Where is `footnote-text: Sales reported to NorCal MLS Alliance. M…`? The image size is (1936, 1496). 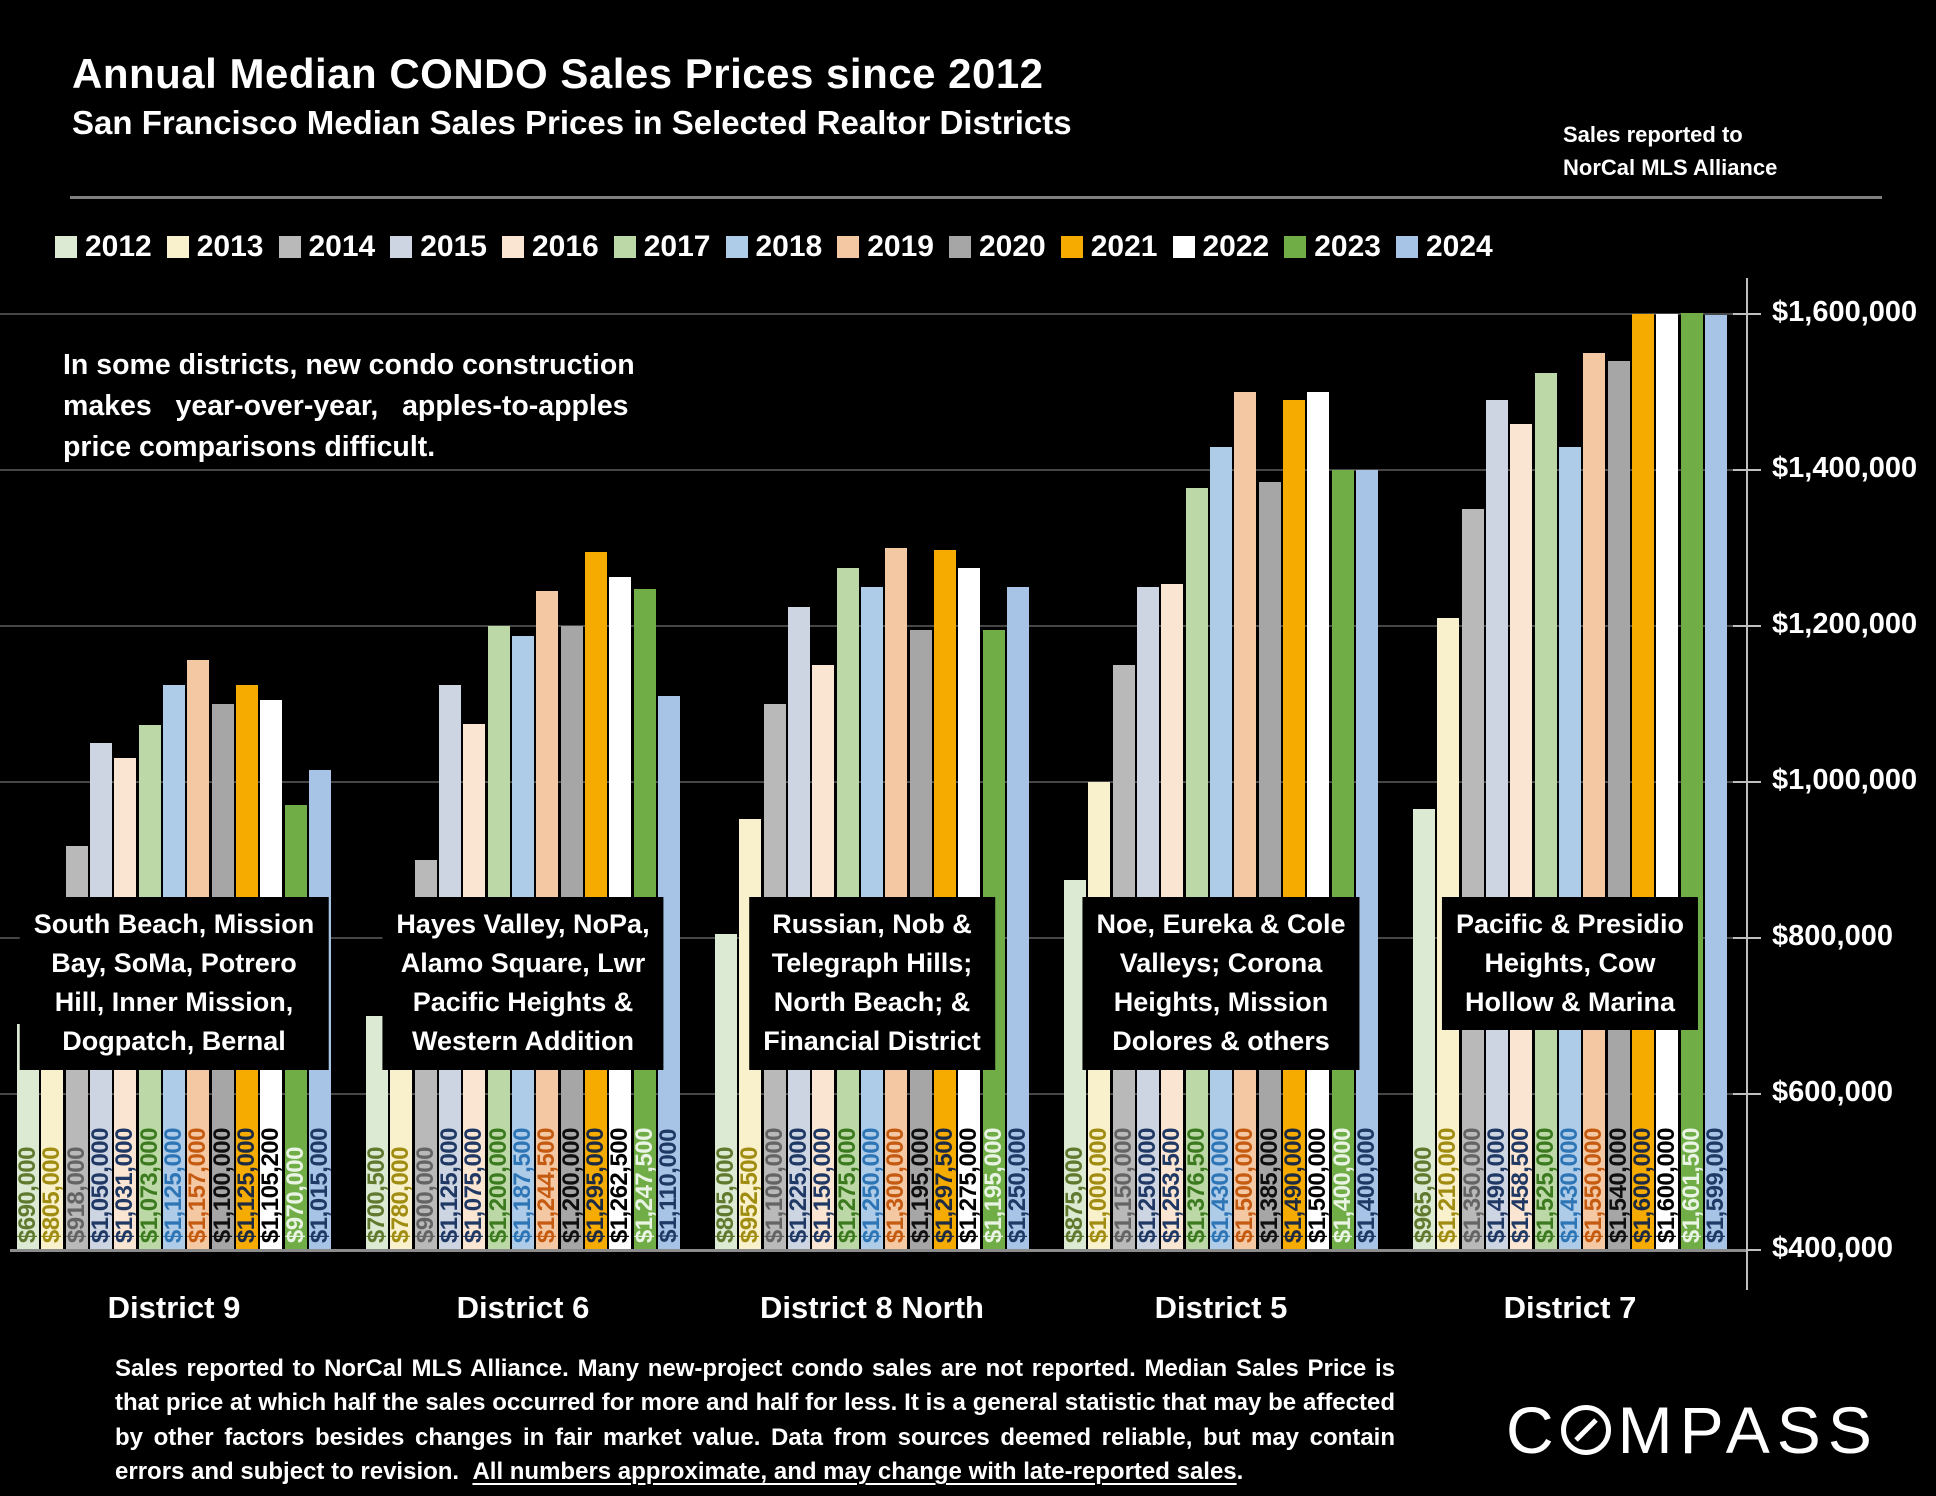
footnote-text: Sales reported to NorCal MLS Alliance. M… is located at coordinates (755, 1420).